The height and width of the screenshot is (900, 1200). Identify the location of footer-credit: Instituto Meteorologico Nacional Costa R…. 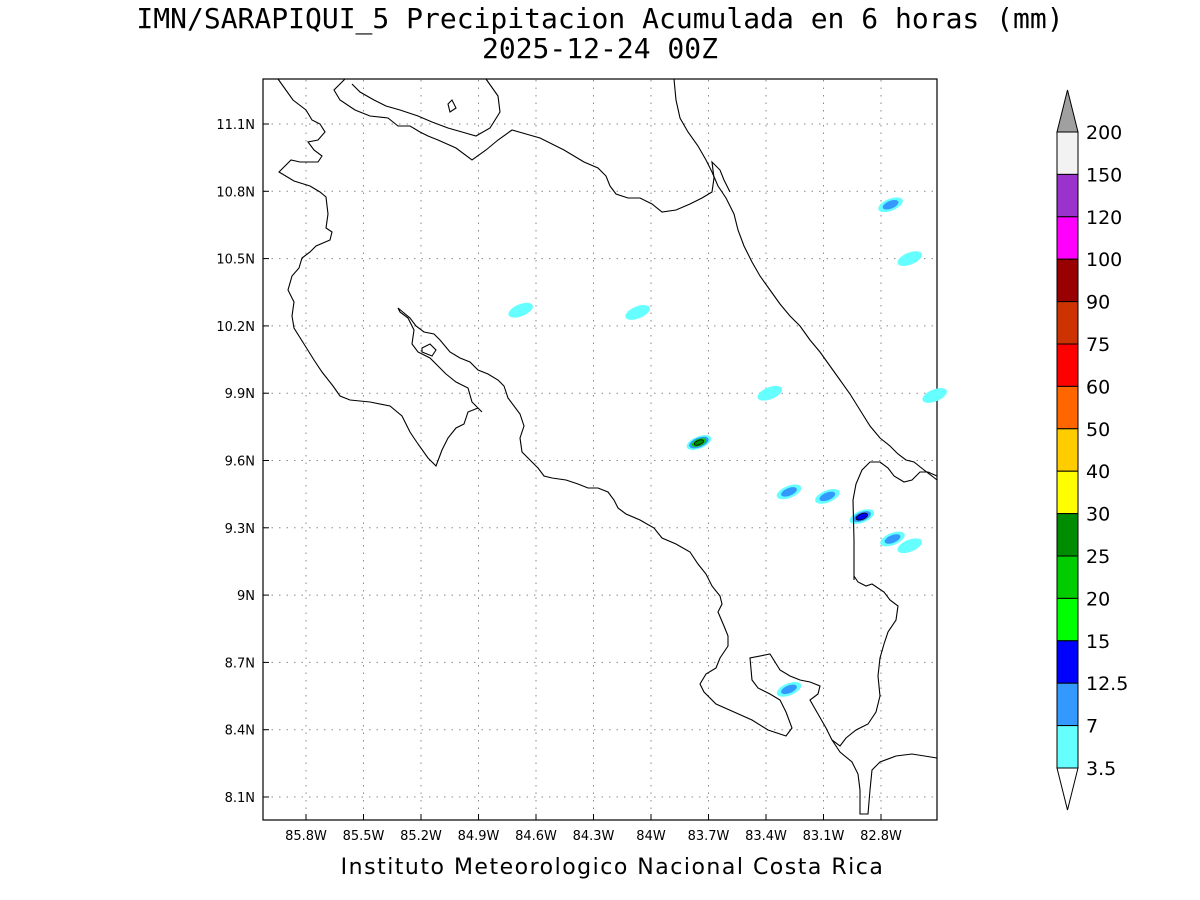
(612, 867).